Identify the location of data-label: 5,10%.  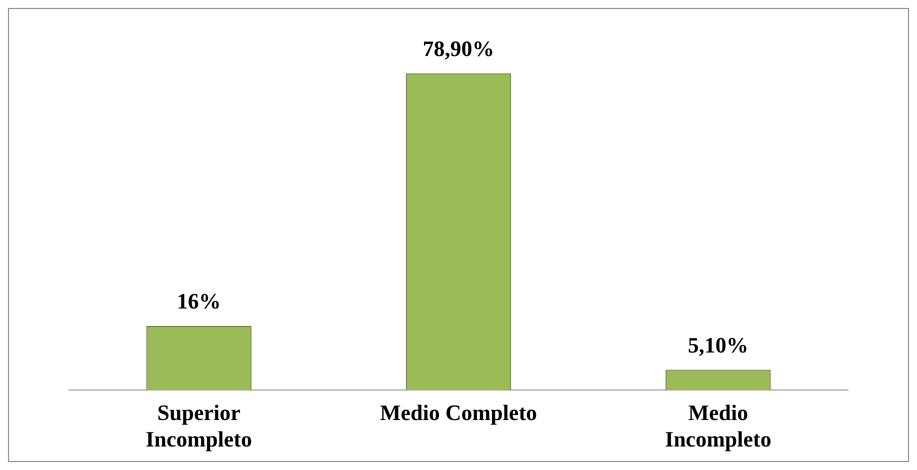
(718, 345).